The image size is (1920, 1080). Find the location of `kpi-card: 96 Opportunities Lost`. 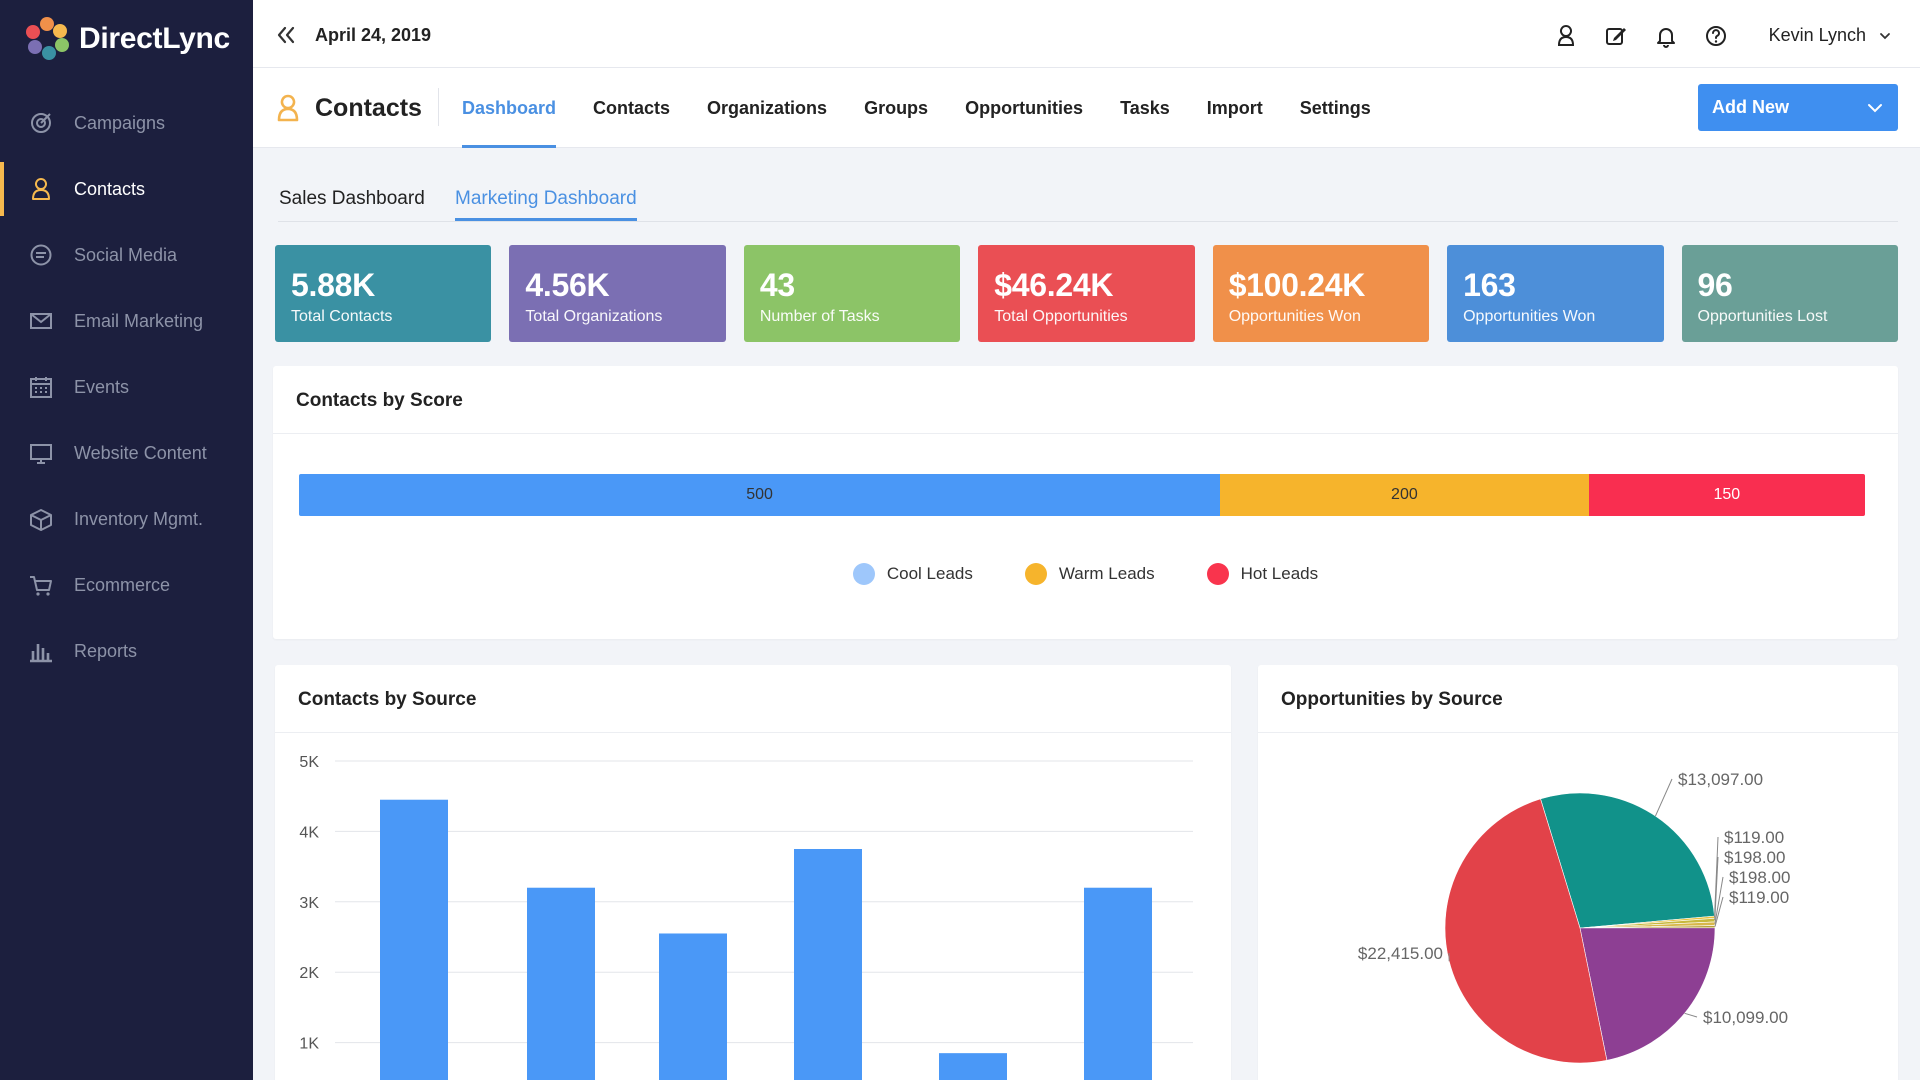

kpi-card: 96 Opportunities Lost is located at coordinates (1789, 293).